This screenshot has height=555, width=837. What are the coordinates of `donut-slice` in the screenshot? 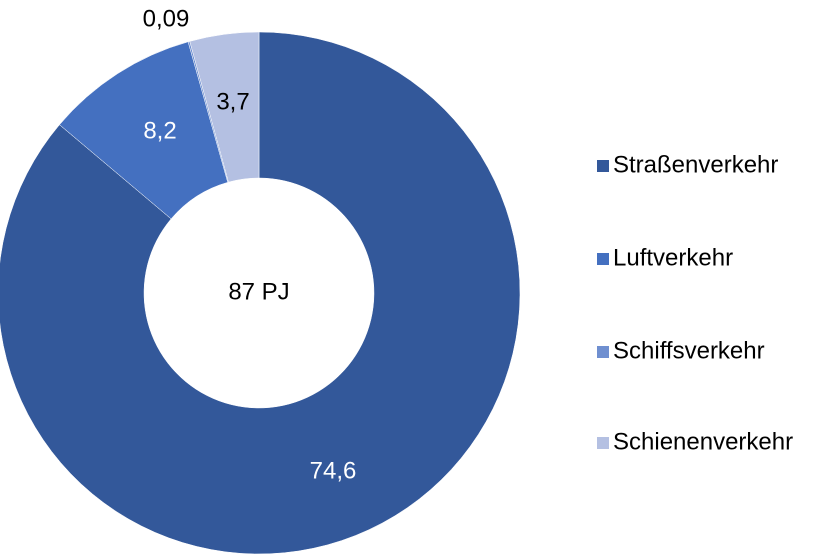 It's located at (224, 107).